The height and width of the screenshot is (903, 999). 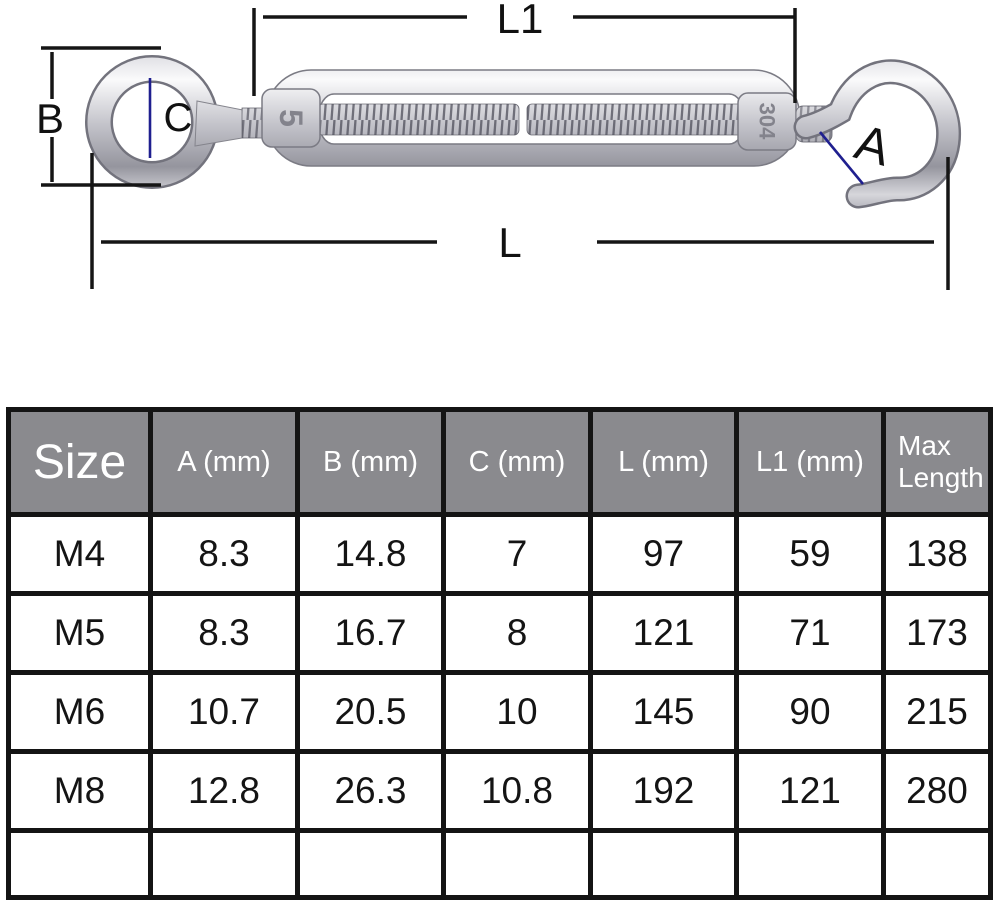 I want to click on cell-c: 7, so click(x=517, y=554).